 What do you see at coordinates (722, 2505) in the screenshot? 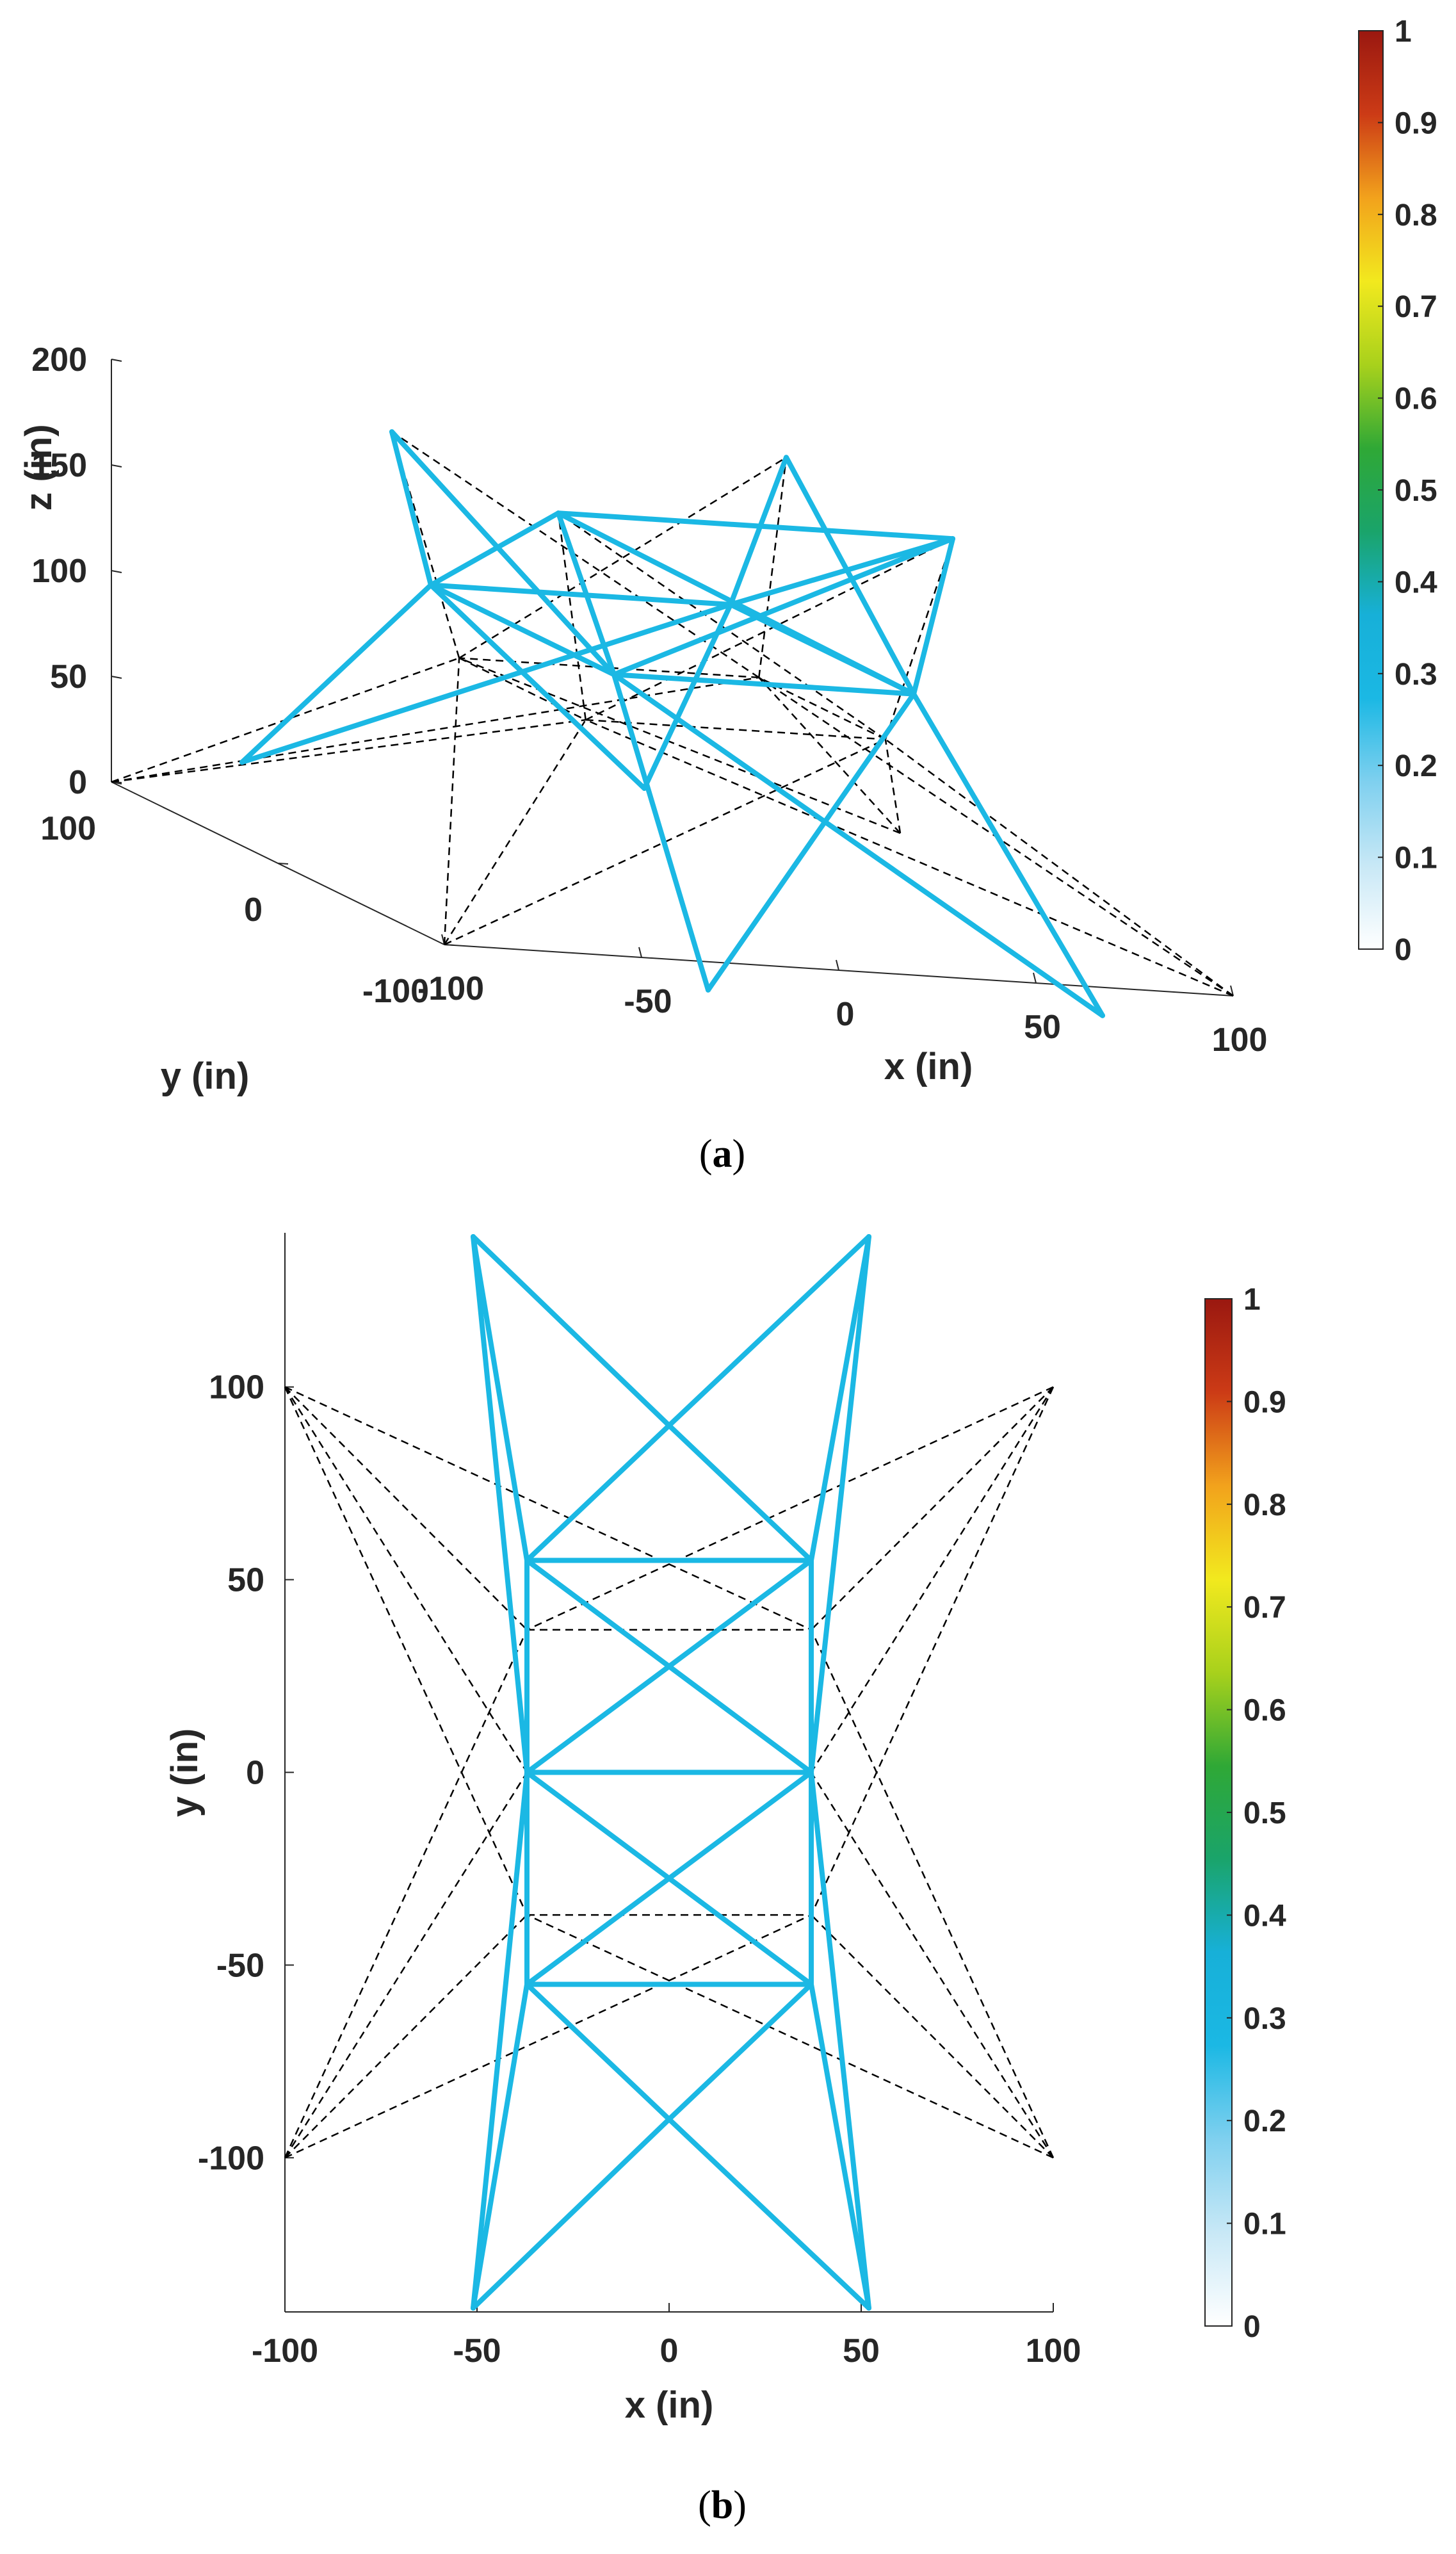
I see `figure-caption-b: (b)` at bounding box center [722, 2505].